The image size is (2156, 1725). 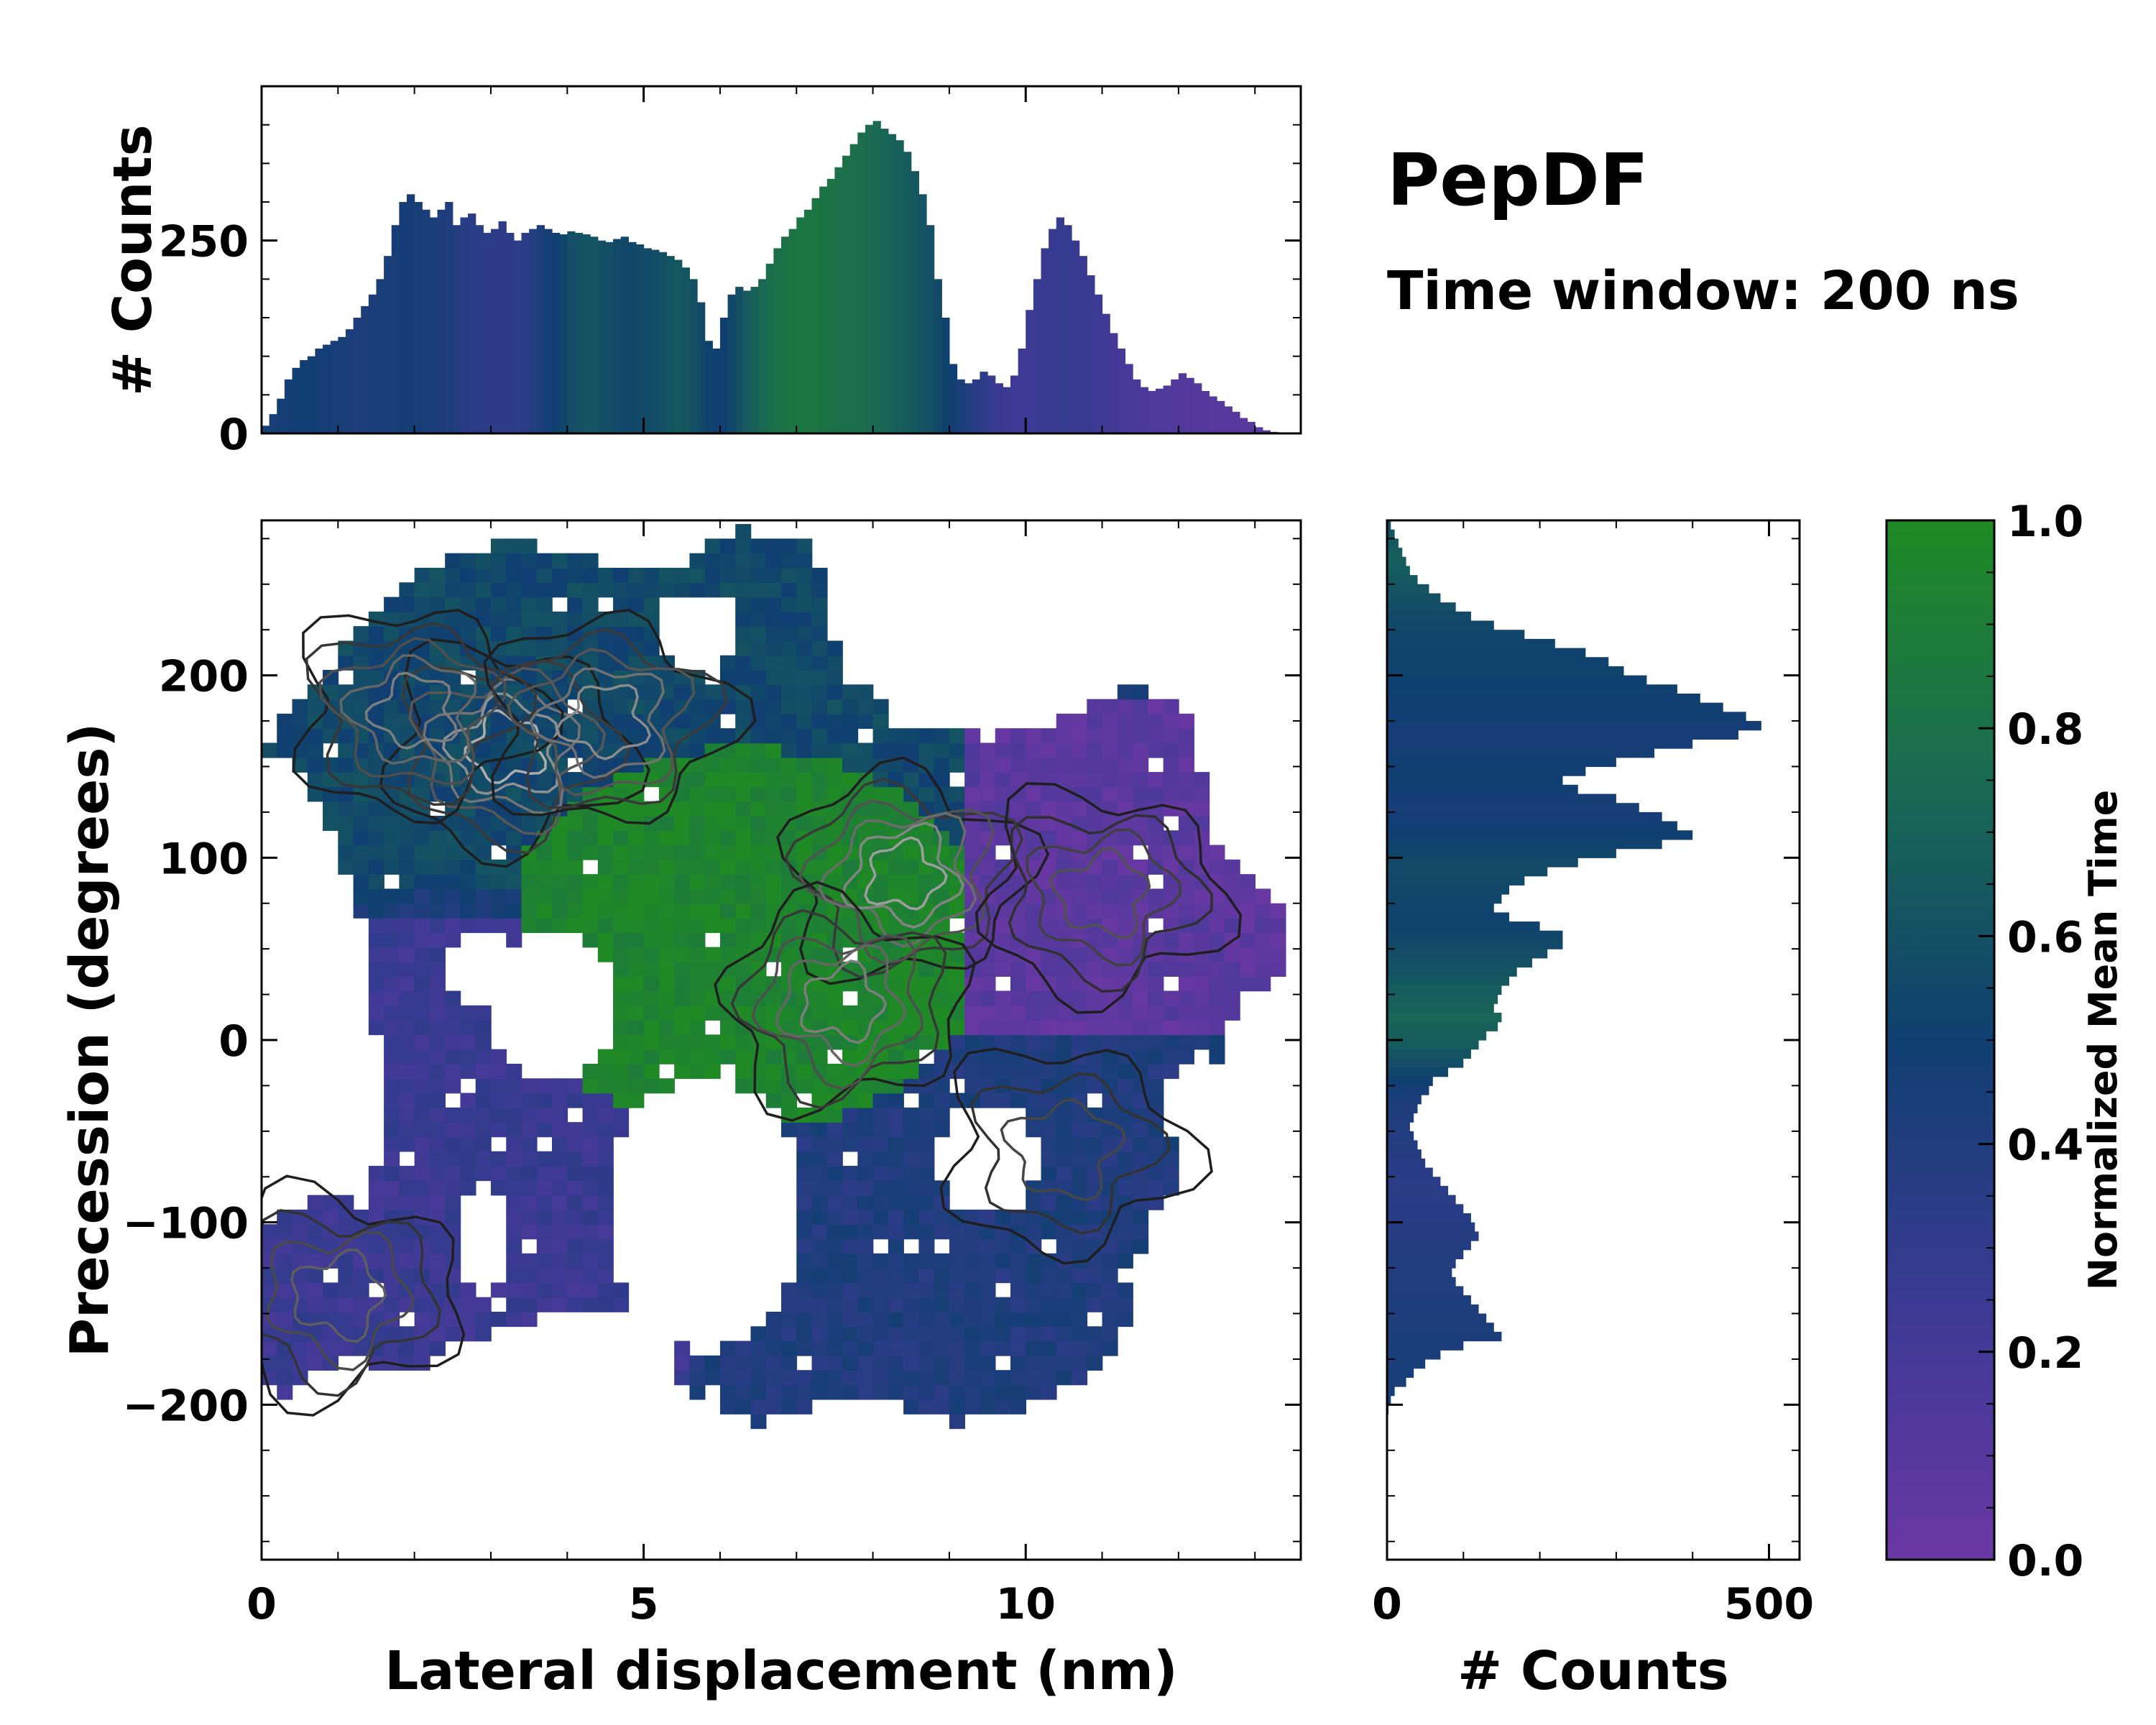 I want to click on heatmap-xtick-label: 10, so click(x=1025, y=1604).